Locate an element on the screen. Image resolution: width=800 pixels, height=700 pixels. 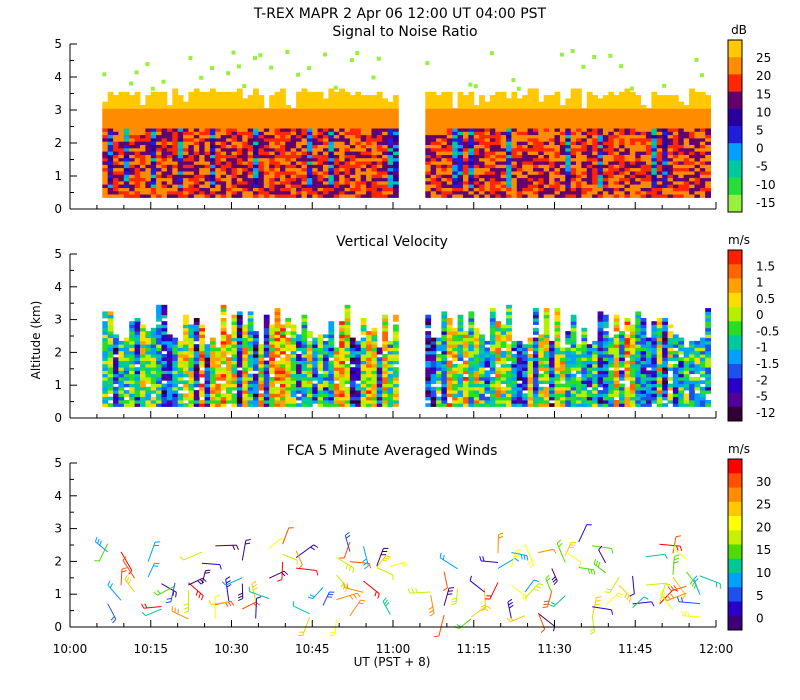
colorbar-label: -5 is located at coordinates (762, 167).